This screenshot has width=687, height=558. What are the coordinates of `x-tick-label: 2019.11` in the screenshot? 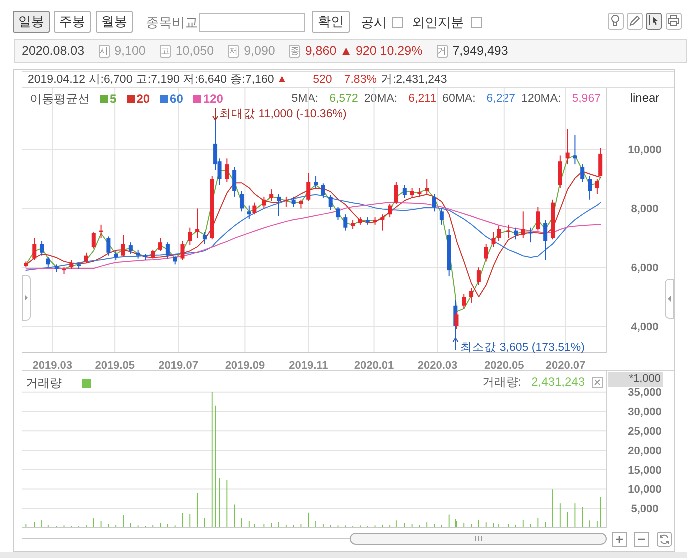 It's located at (308, 366).